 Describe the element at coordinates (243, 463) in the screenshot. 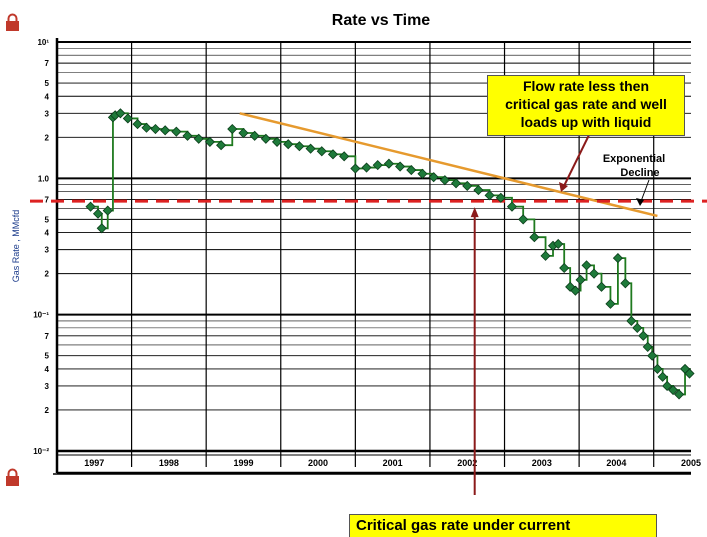

I see `x-tick-label: 1999` at that location.